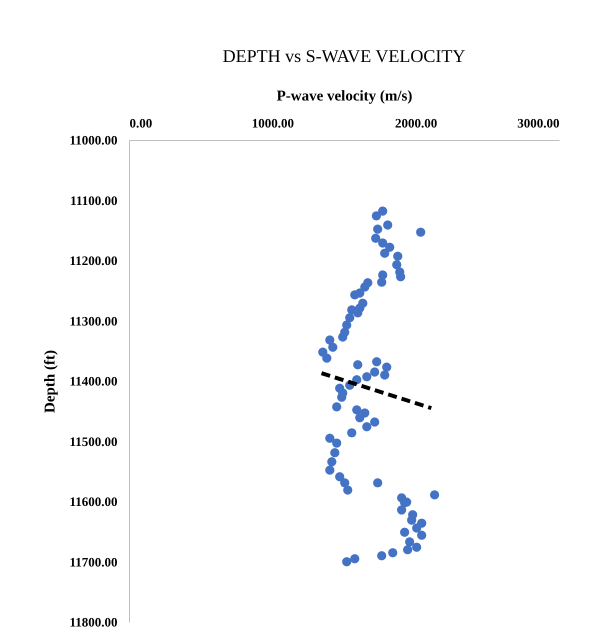 The image size is (598, 630). I want to click on y-tick-label: 11000.00, so click(93, 140).